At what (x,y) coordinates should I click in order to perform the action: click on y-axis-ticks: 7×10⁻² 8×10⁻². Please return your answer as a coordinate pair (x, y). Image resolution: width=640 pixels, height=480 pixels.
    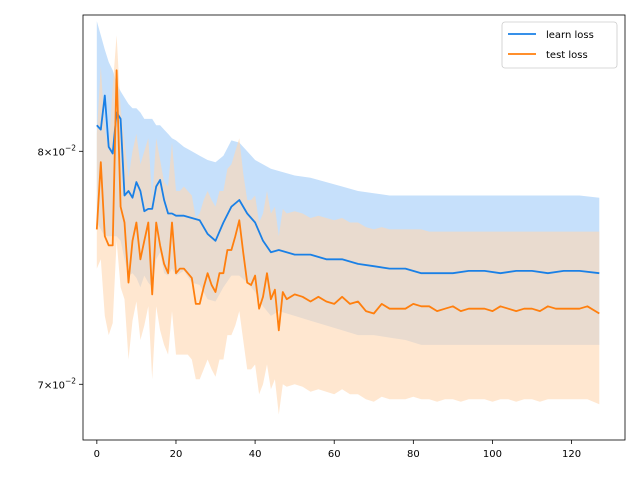
    Looking at the image, I should click on (60, 267).